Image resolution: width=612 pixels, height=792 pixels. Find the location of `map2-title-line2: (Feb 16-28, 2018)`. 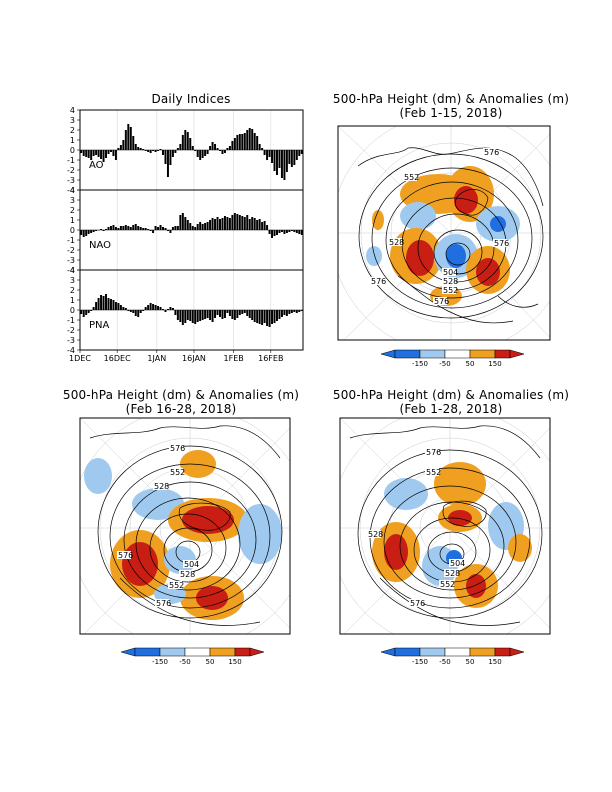

map2-title-line2: (Feb 16-28, 2018) is located at coordinates (181, 409).